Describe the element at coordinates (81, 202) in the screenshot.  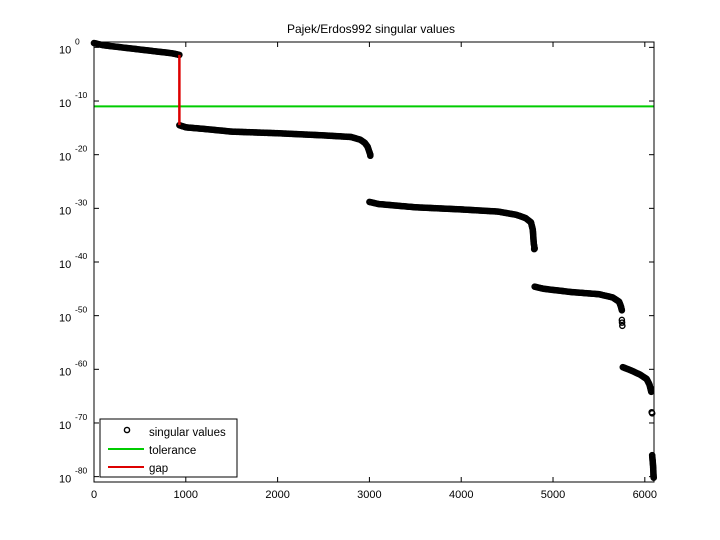
I see `y-tick-label-exponent: -30` at that location.